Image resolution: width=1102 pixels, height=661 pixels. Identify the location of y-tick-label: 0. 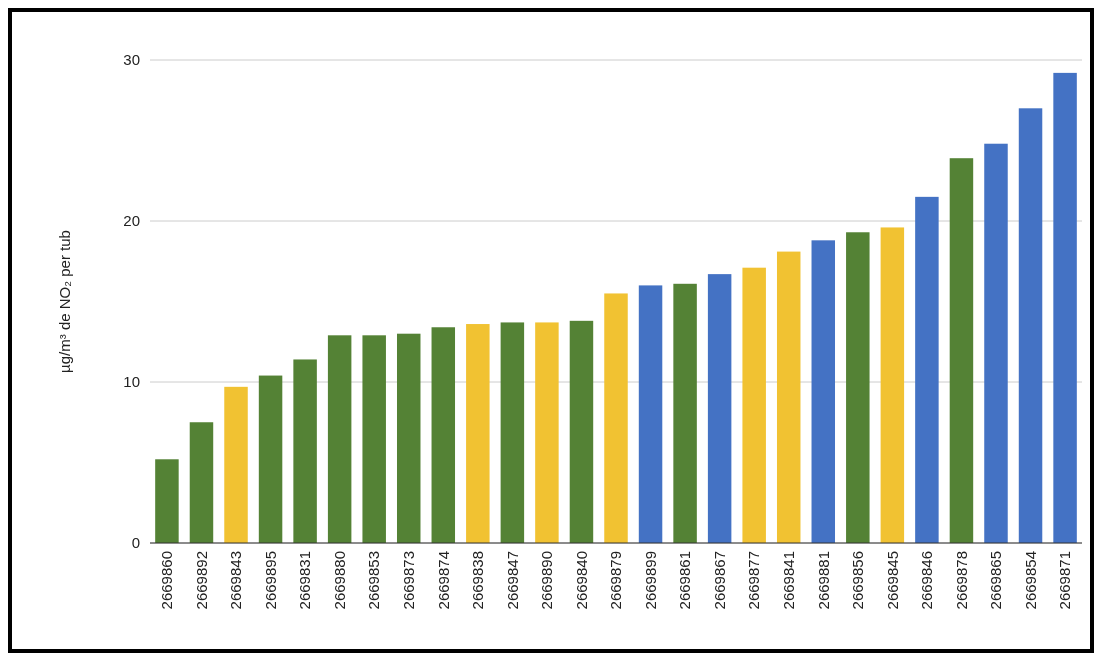
(135, 543).